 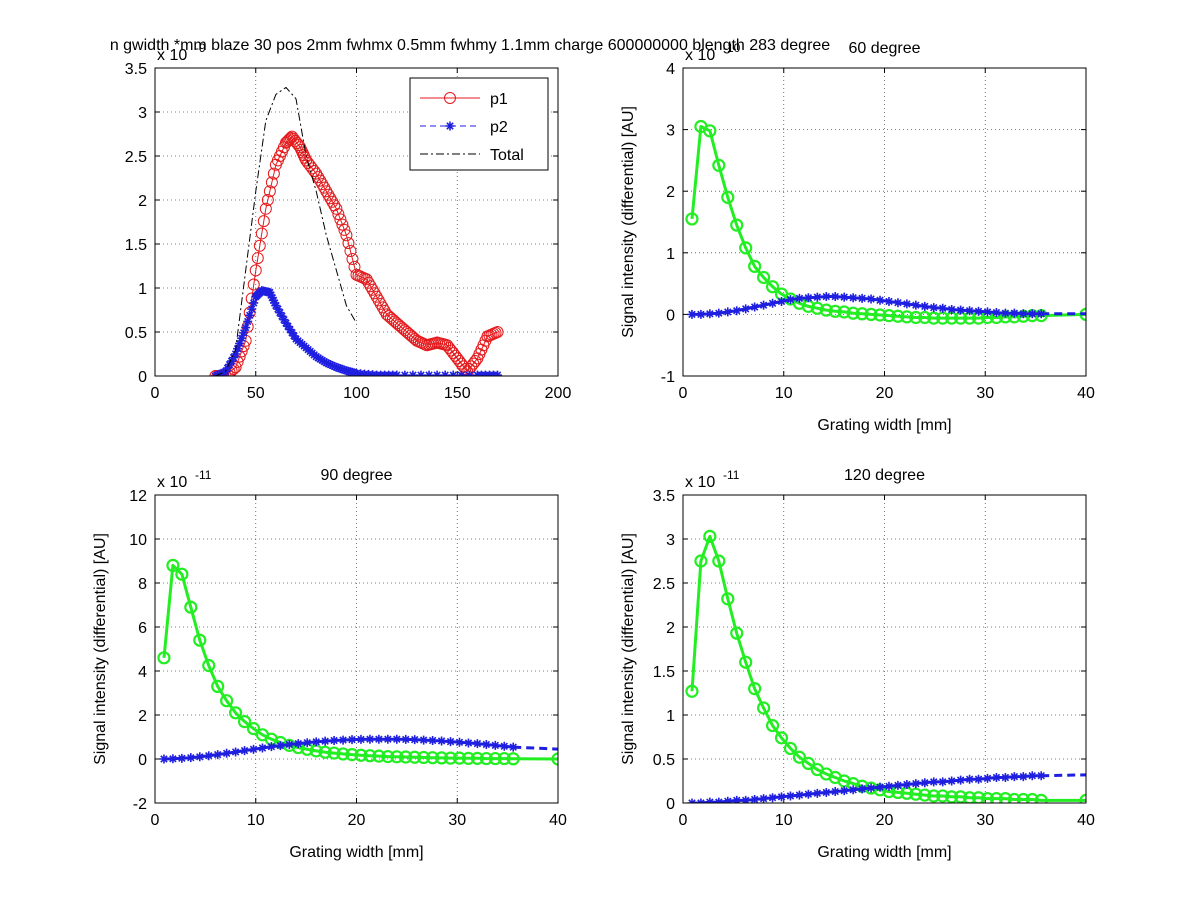 What do you see at coordinates (142, 113) in the screenshot?
I see `y-tick-label: 3` at bounding box center [142, 113].